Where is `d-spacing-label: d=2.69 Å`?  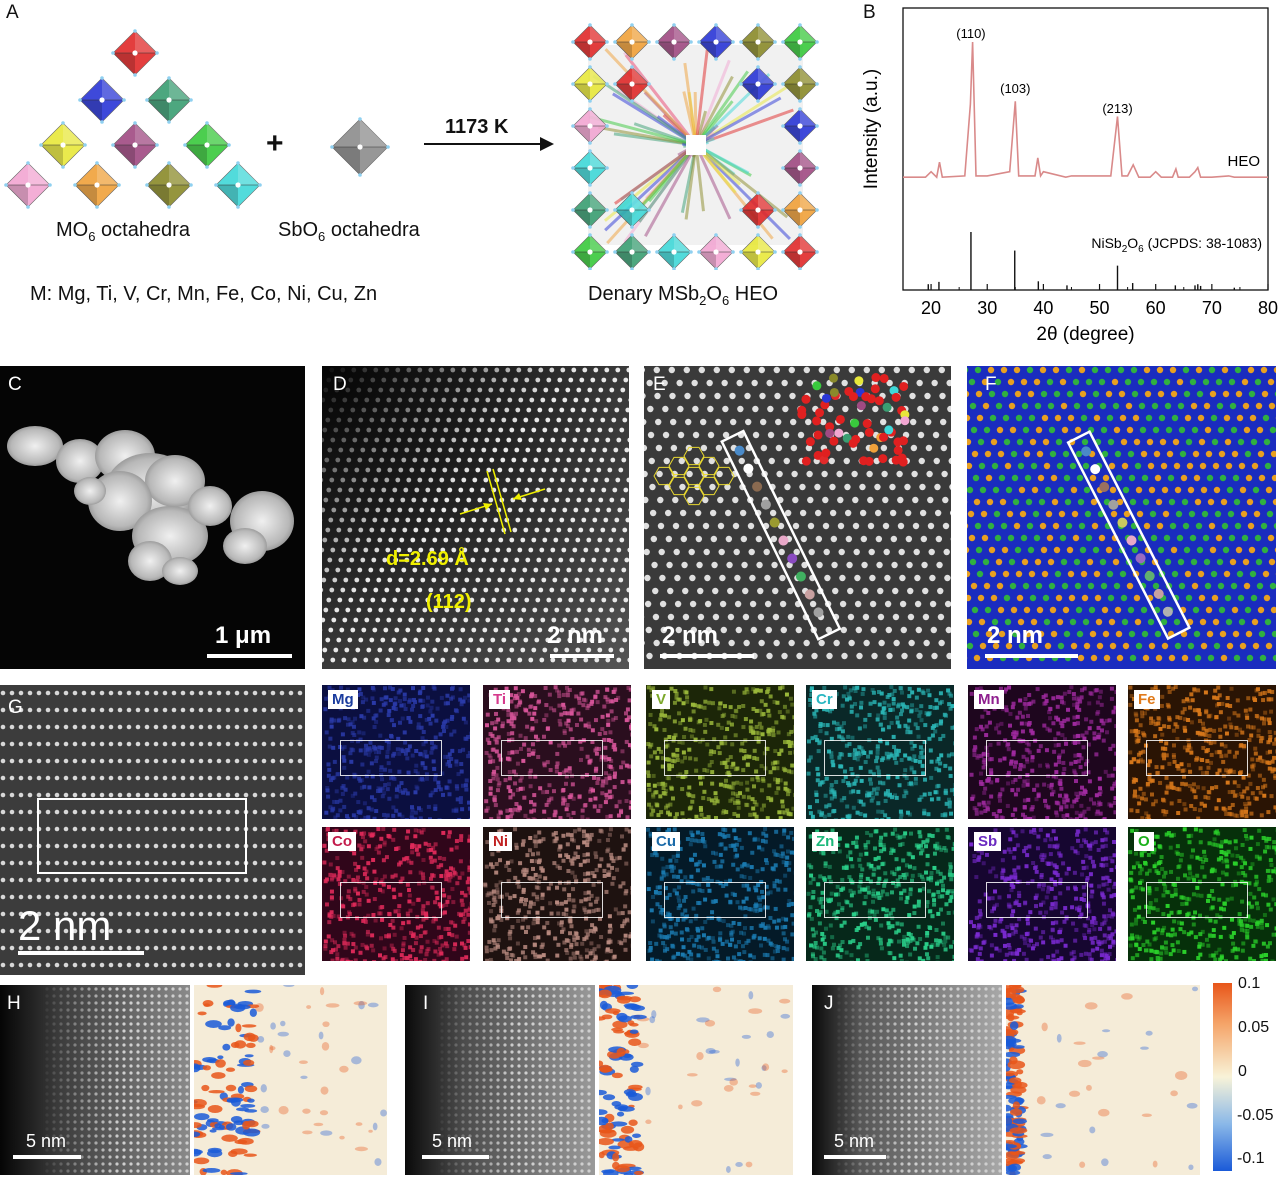 d-spacing-label: d=2.69 Å is located at coordinates (427, 559).